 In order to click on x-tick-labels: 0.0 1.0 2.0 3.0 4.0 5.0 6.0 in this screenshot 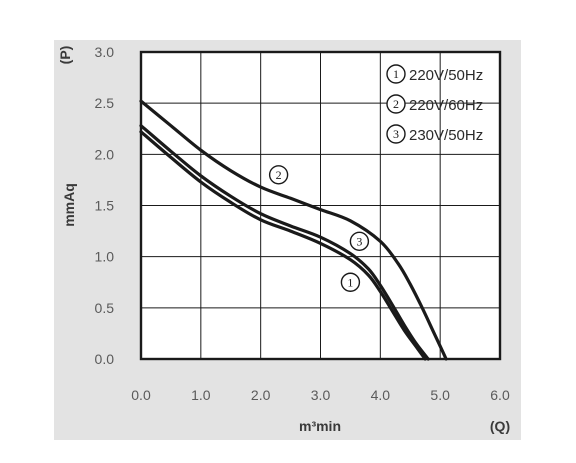, I will do `click(320, 395)`.